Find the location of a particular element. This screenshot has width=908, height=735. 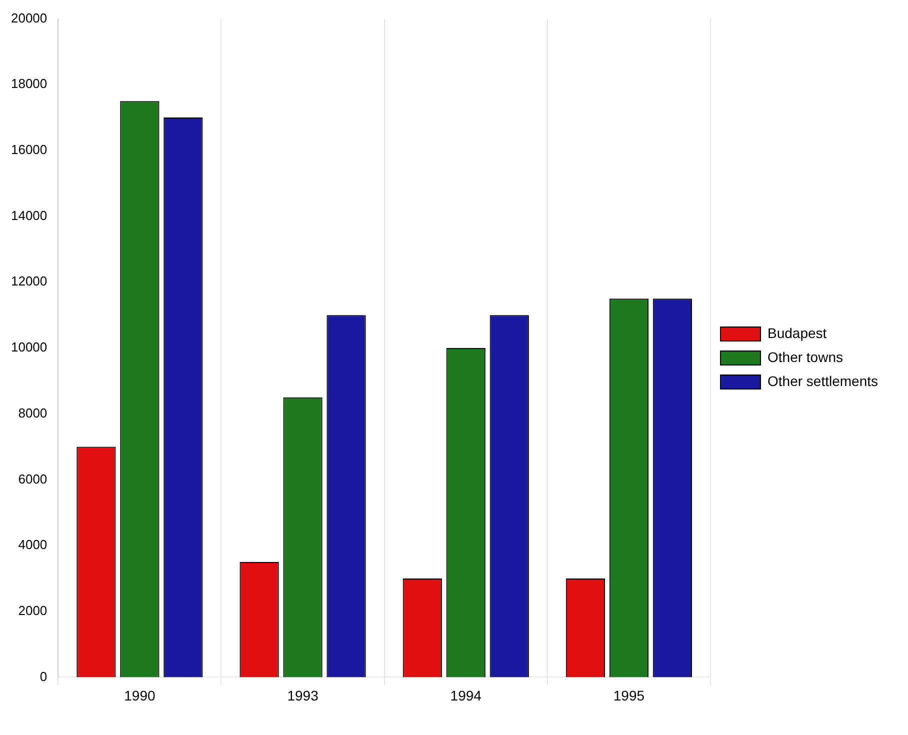

x-tick-label: 1993 is located at coordinates (303, 695).